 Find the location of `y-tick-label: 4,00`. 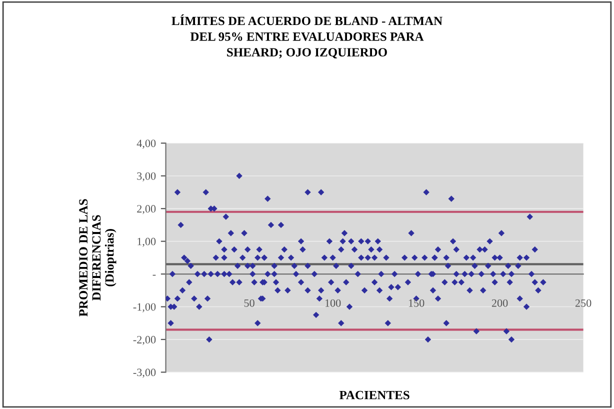

y-tick-label: 4,00 is located at coordinates (146, 144).